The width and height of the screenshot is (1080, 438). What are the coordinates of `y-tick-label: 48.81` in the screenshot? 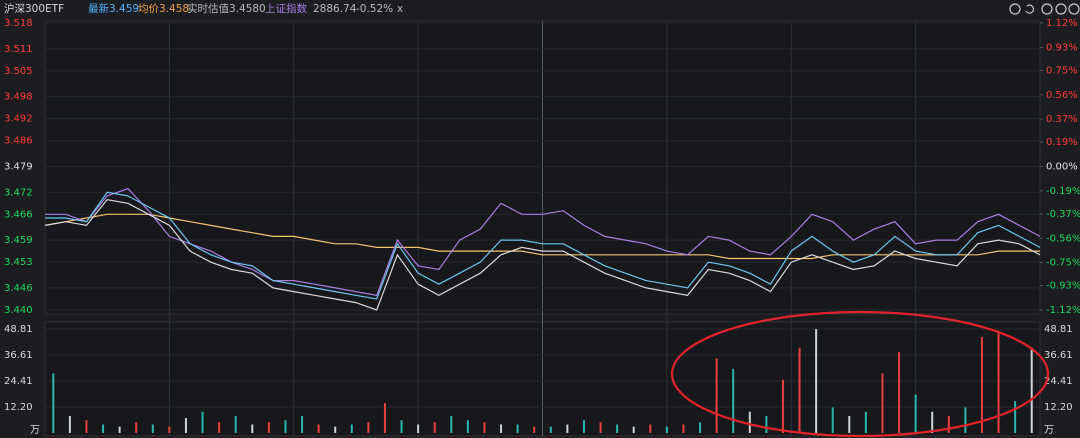 It's located at (18, 329).